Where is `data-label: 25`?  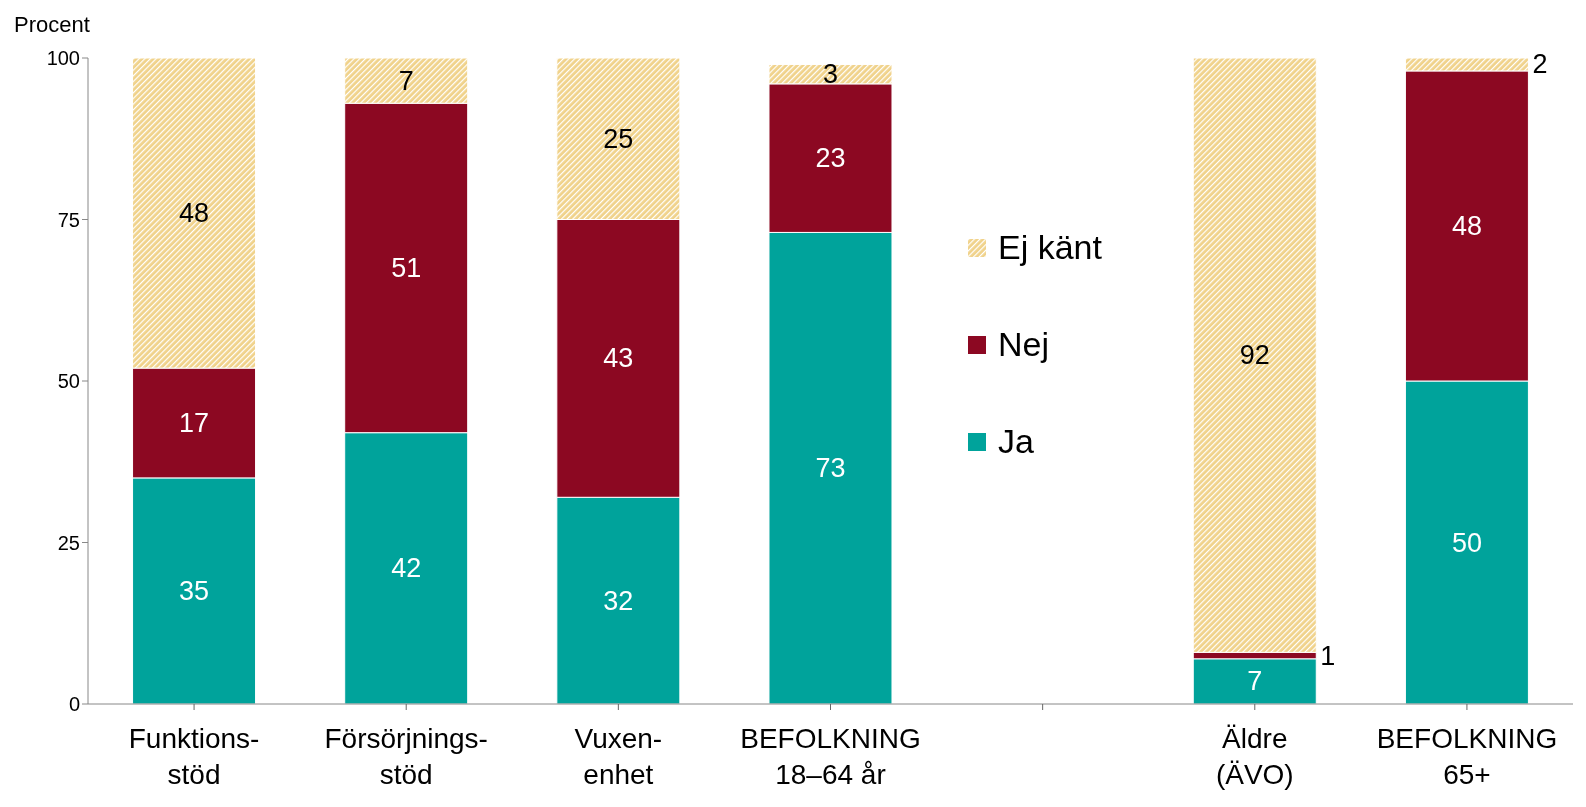
data-label: 25 is located at coordinates (618, 138).